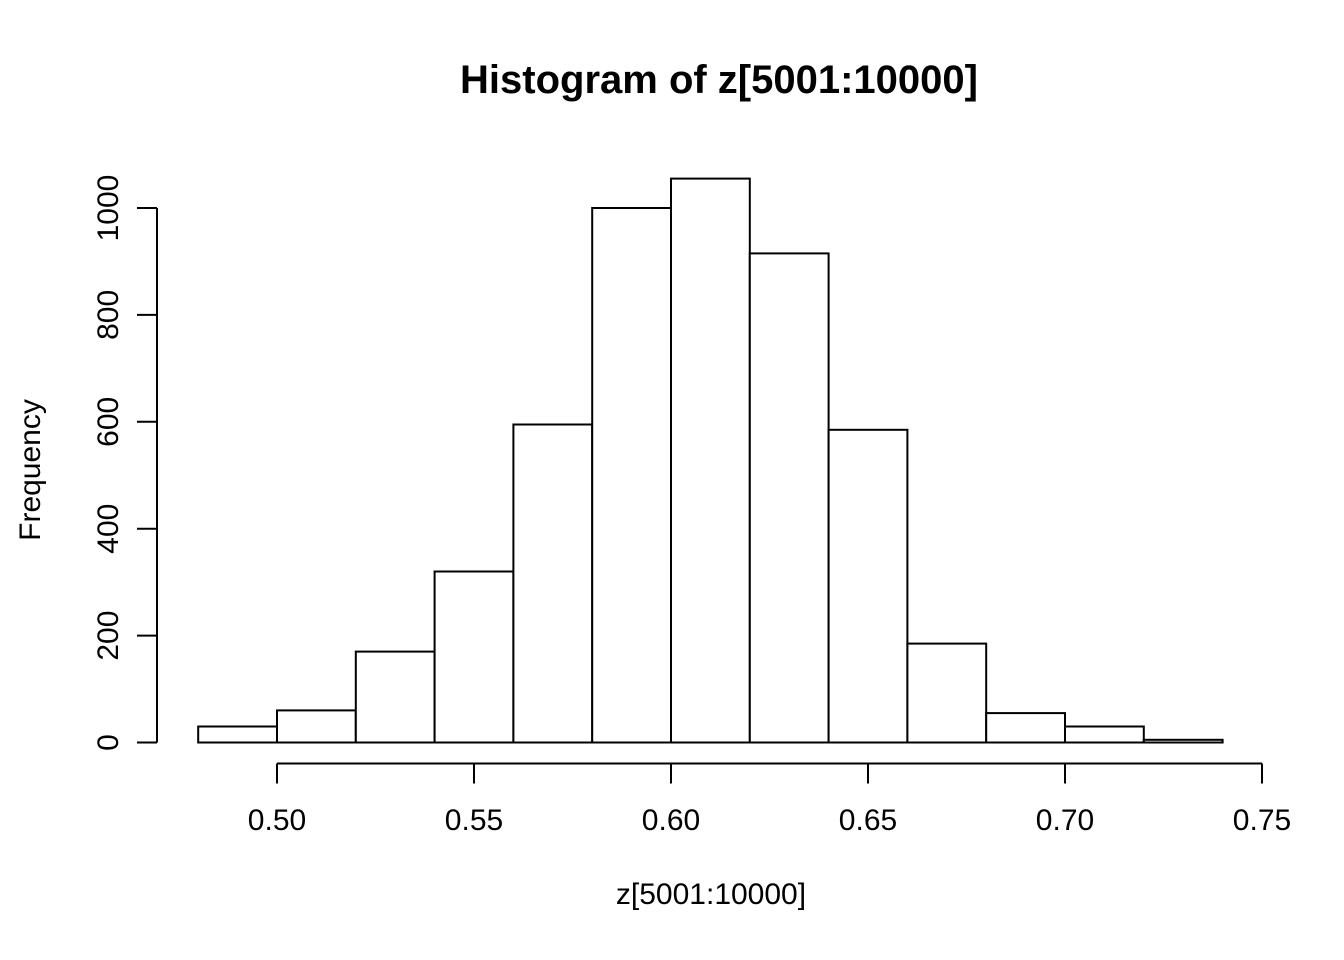  What do you see at coordinates (711, 894) in the screenshot?
I see `x-axis-label: z[5001:10000]` at bounding box center [711, 894].